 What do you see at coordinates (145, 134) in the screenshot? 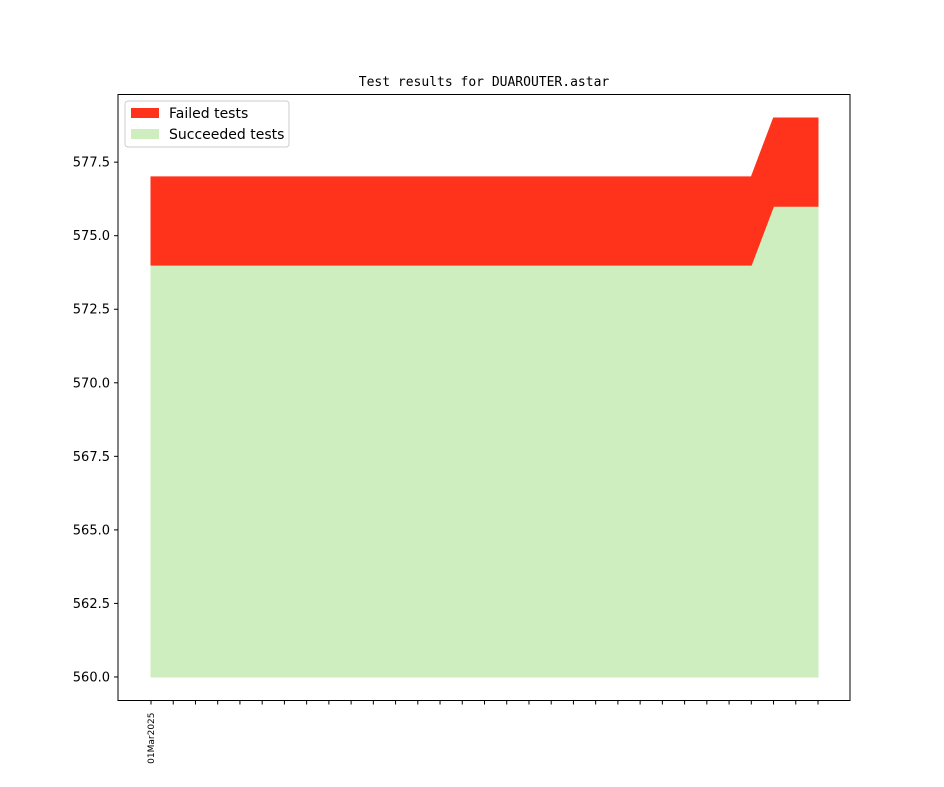
I see `legend-swatch-succeeded` at bounding box center [145, 134].